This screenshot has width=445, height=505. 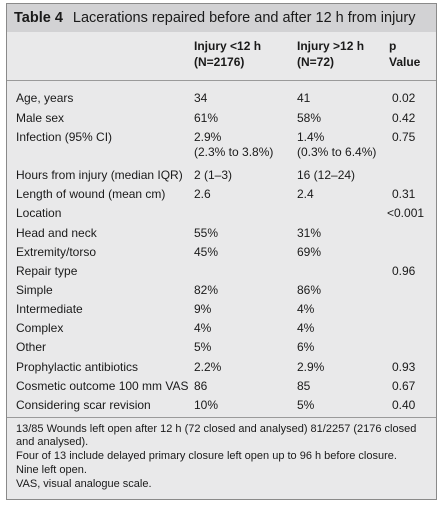 What do you see at coordinates (99, 175) in the screenshot?
I see `row-label: Hours from injury (median IQR)` at bounding box center [99, 175].